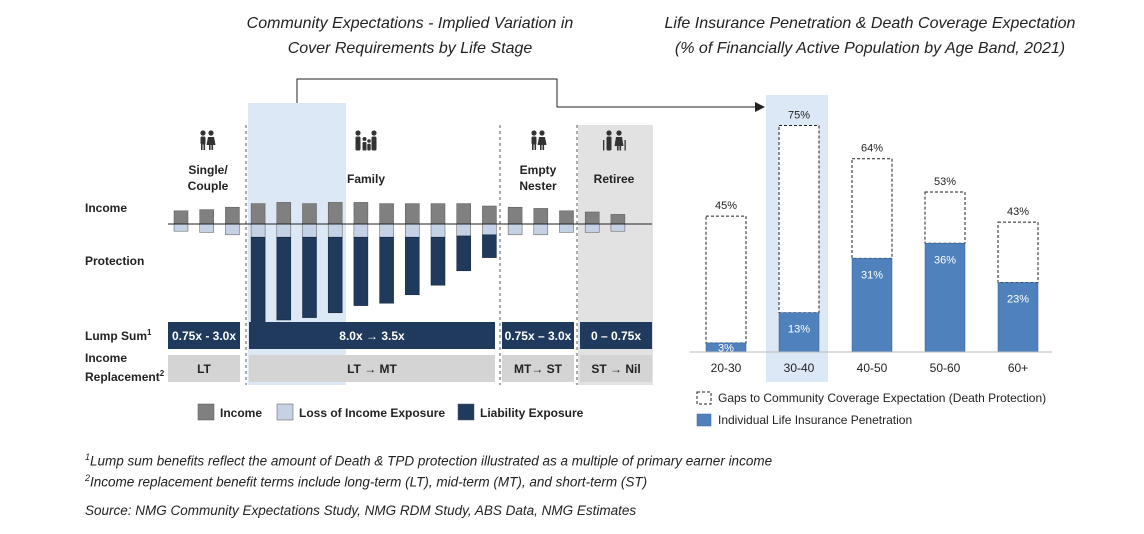  Describe the element at coordinates (872, 149) in the screenshot. I see `total-value-label: 64%` at that location.